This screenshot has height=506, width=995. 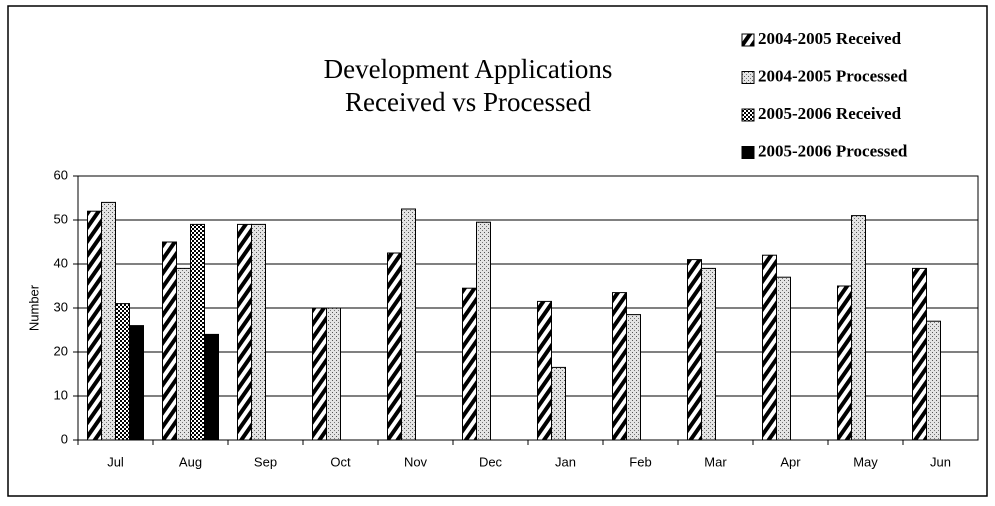 I want to click on legend-label: 2004-2005 Processed, so click(x=833, y=75).